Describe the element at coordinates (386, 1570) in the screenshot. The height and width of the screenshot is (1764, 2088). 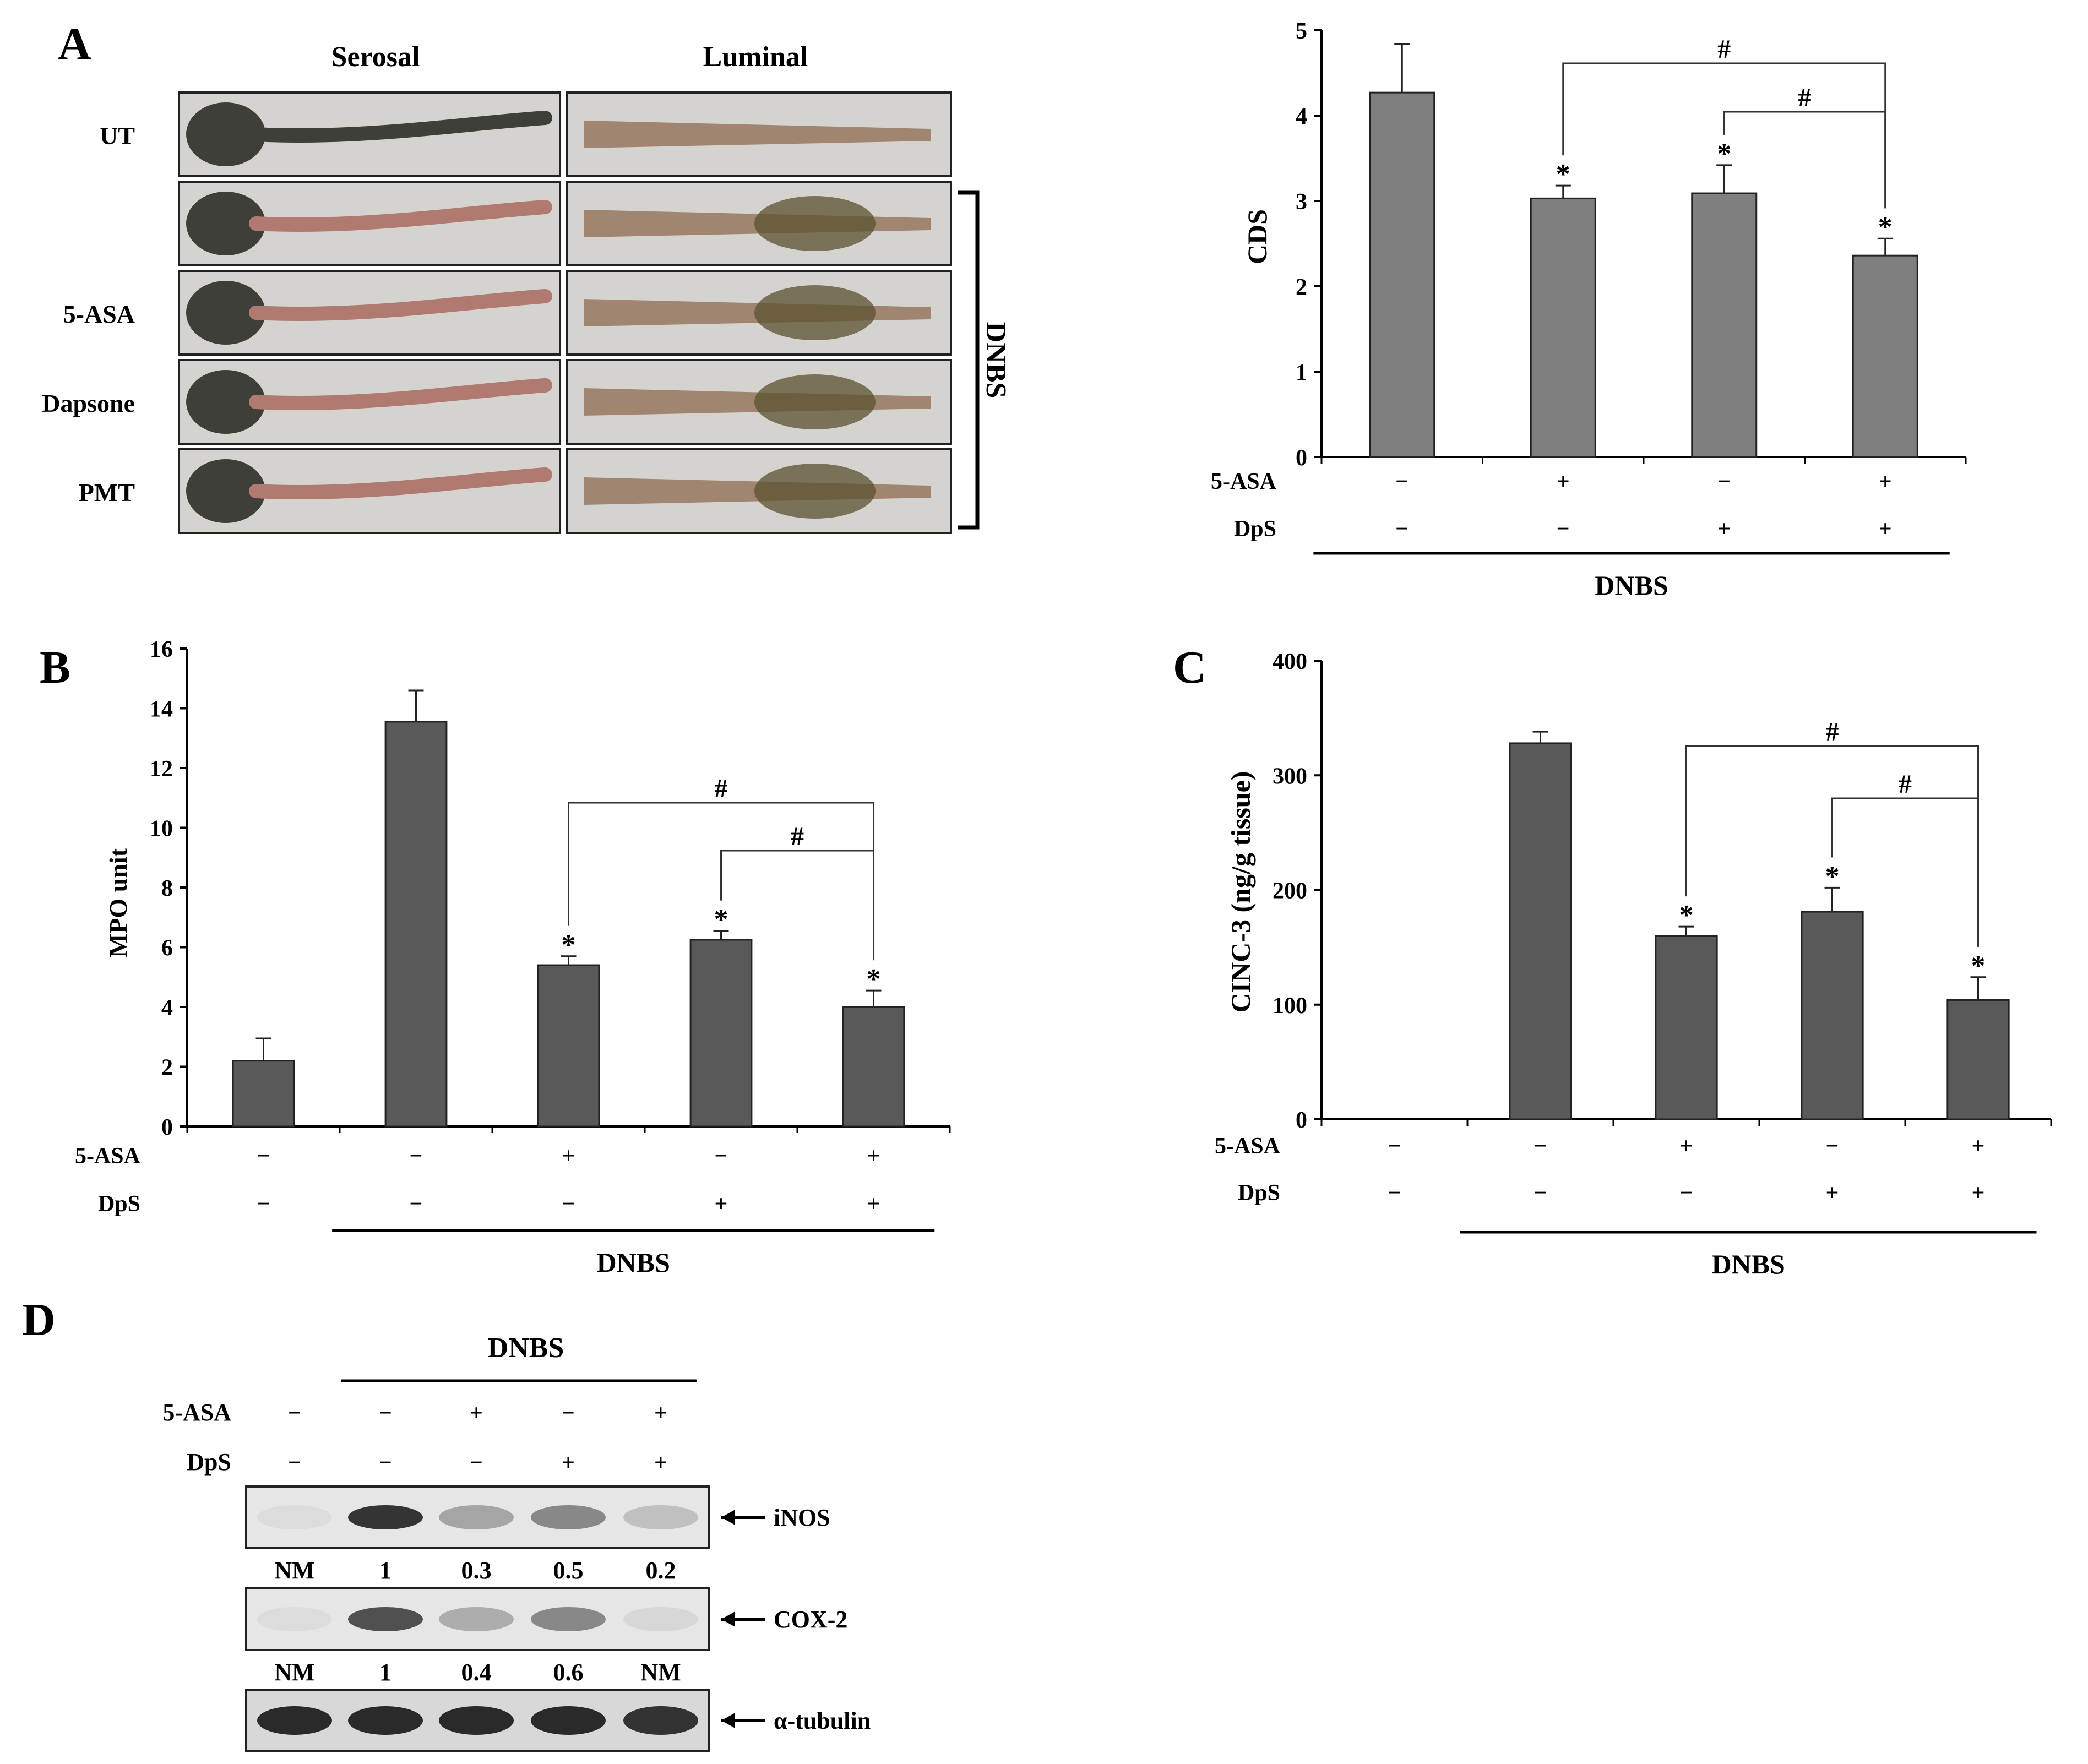
I see `blot-value: 1` at that location.